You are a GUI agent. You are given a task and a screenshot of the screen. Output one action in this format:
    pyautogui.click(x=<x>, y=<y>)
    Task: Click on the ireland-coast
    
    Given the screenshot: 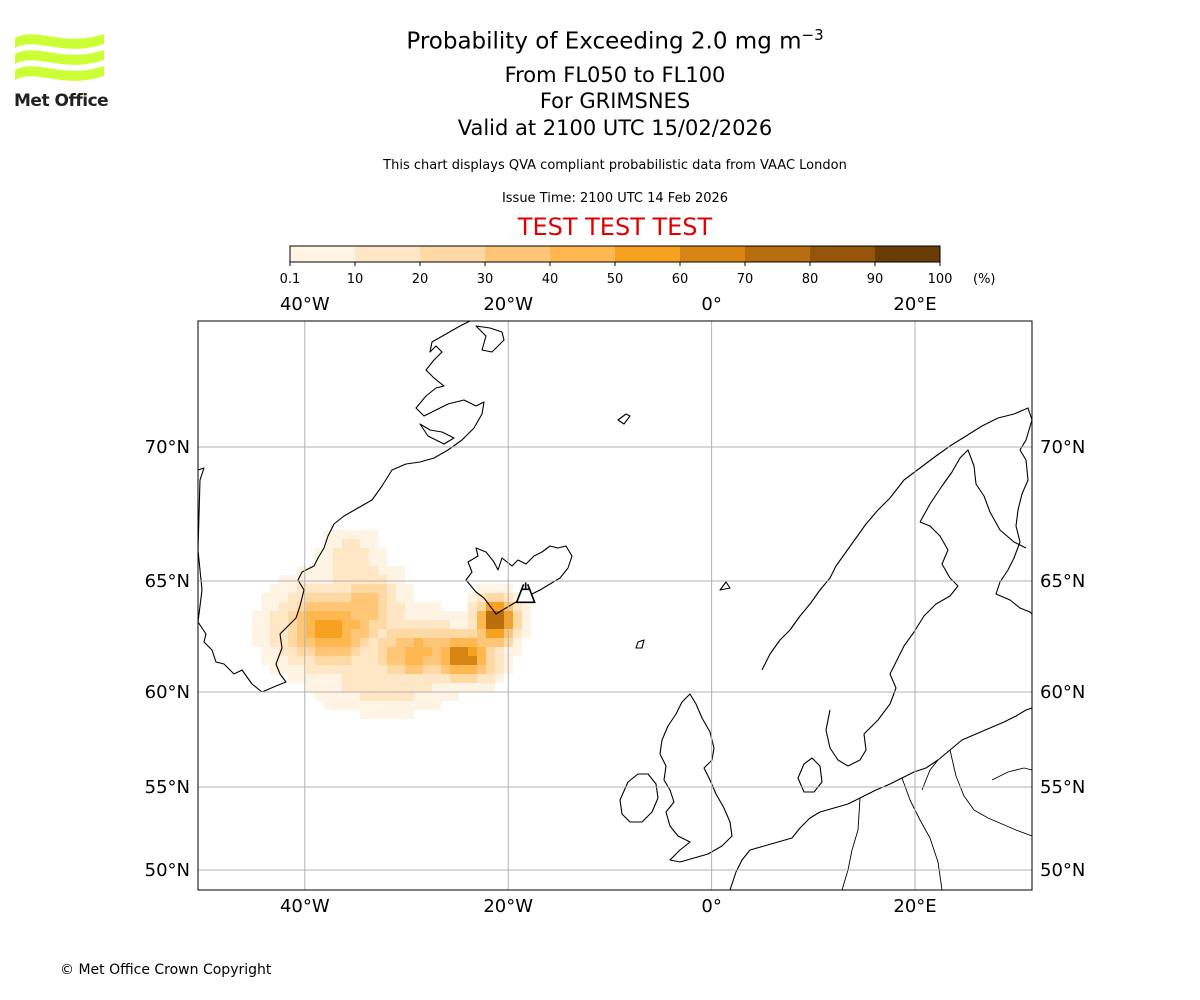 What is the action you would take?
    pyautogui.click(x=639, y=798)
    